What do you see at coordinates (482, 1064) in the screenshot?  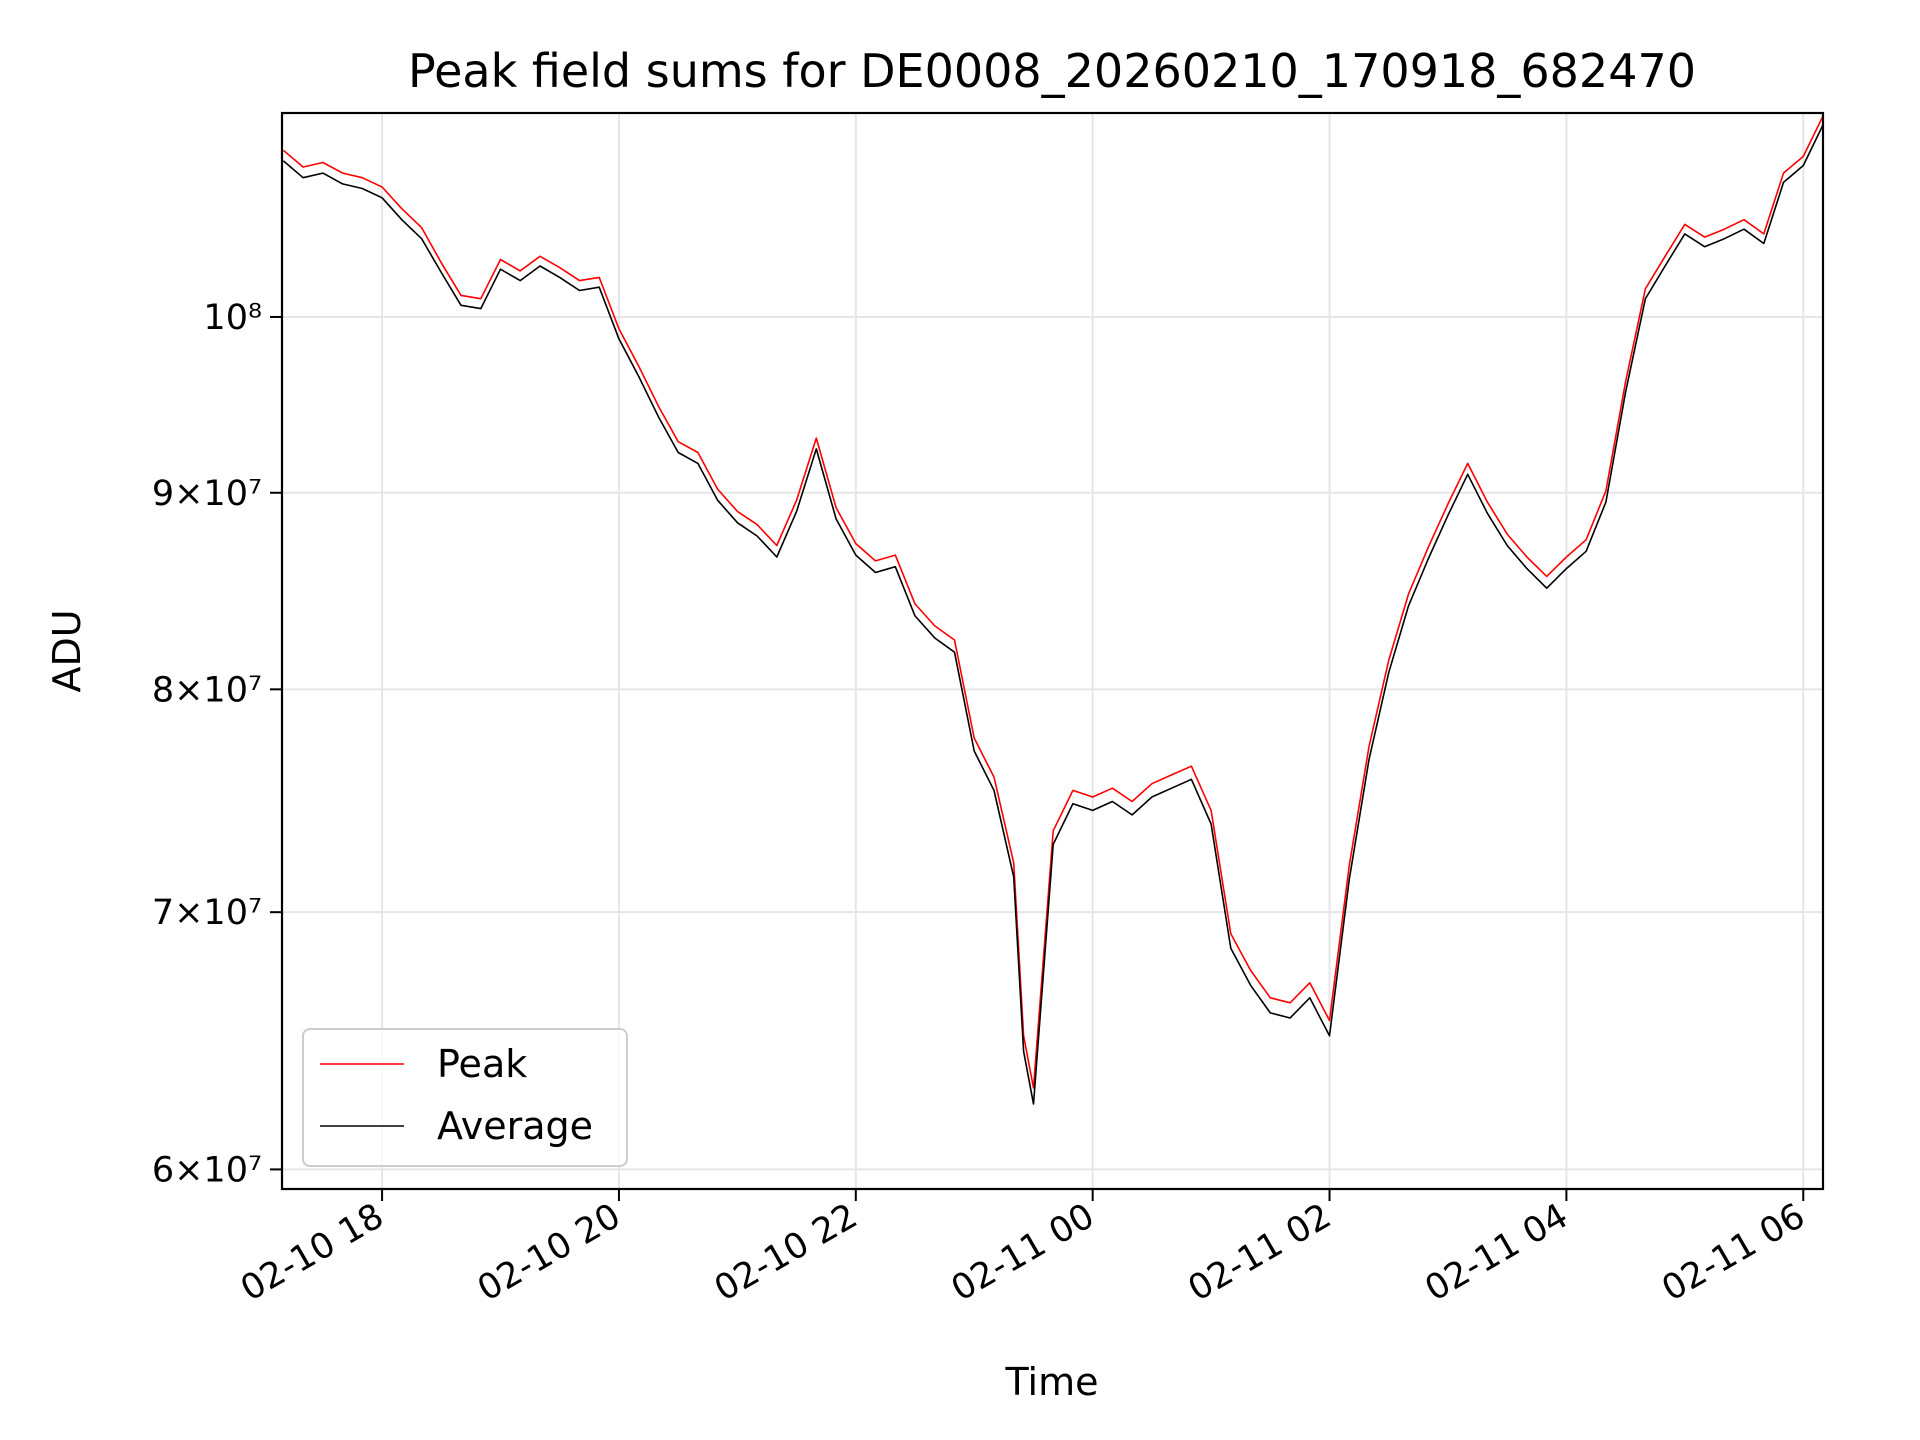 I see `legend-label-peak: Peak` at bounding box center [482, 1064].